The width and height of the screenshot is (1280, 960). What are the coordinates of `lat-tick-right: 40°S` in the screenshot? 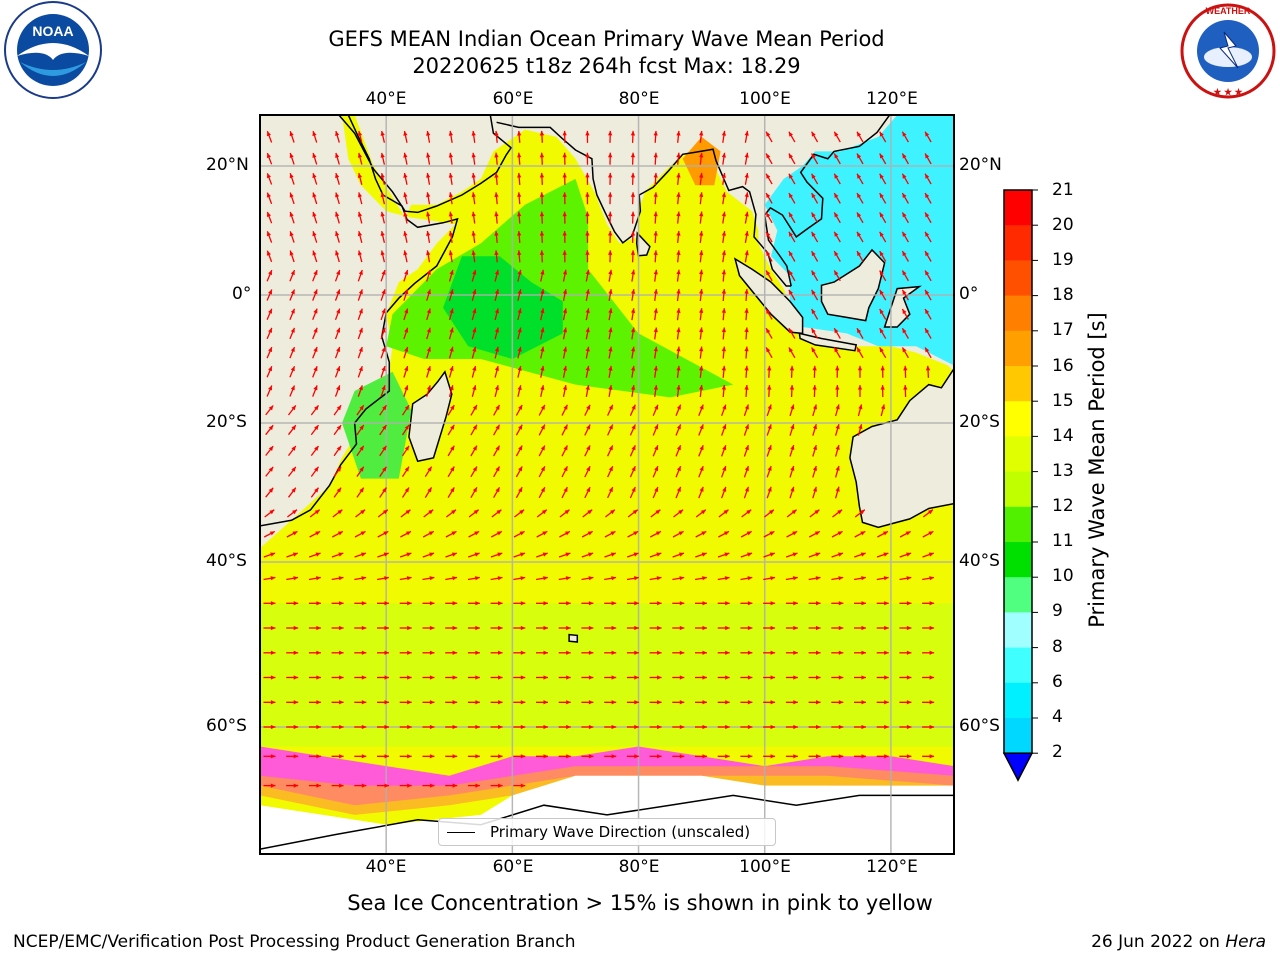 It's located at (979, 561).